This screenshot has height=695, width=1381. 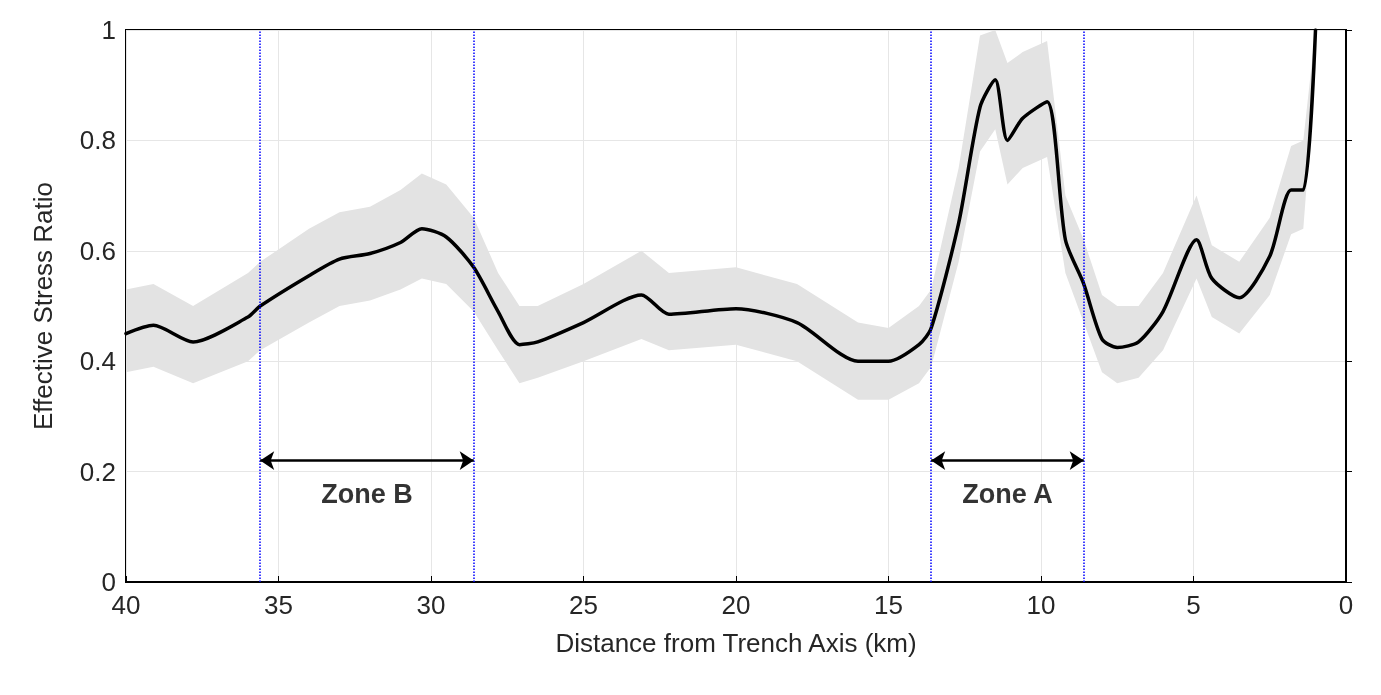 I want to click on y-axis-title: Effective Stress Ratio, so click(x=43, y=306).